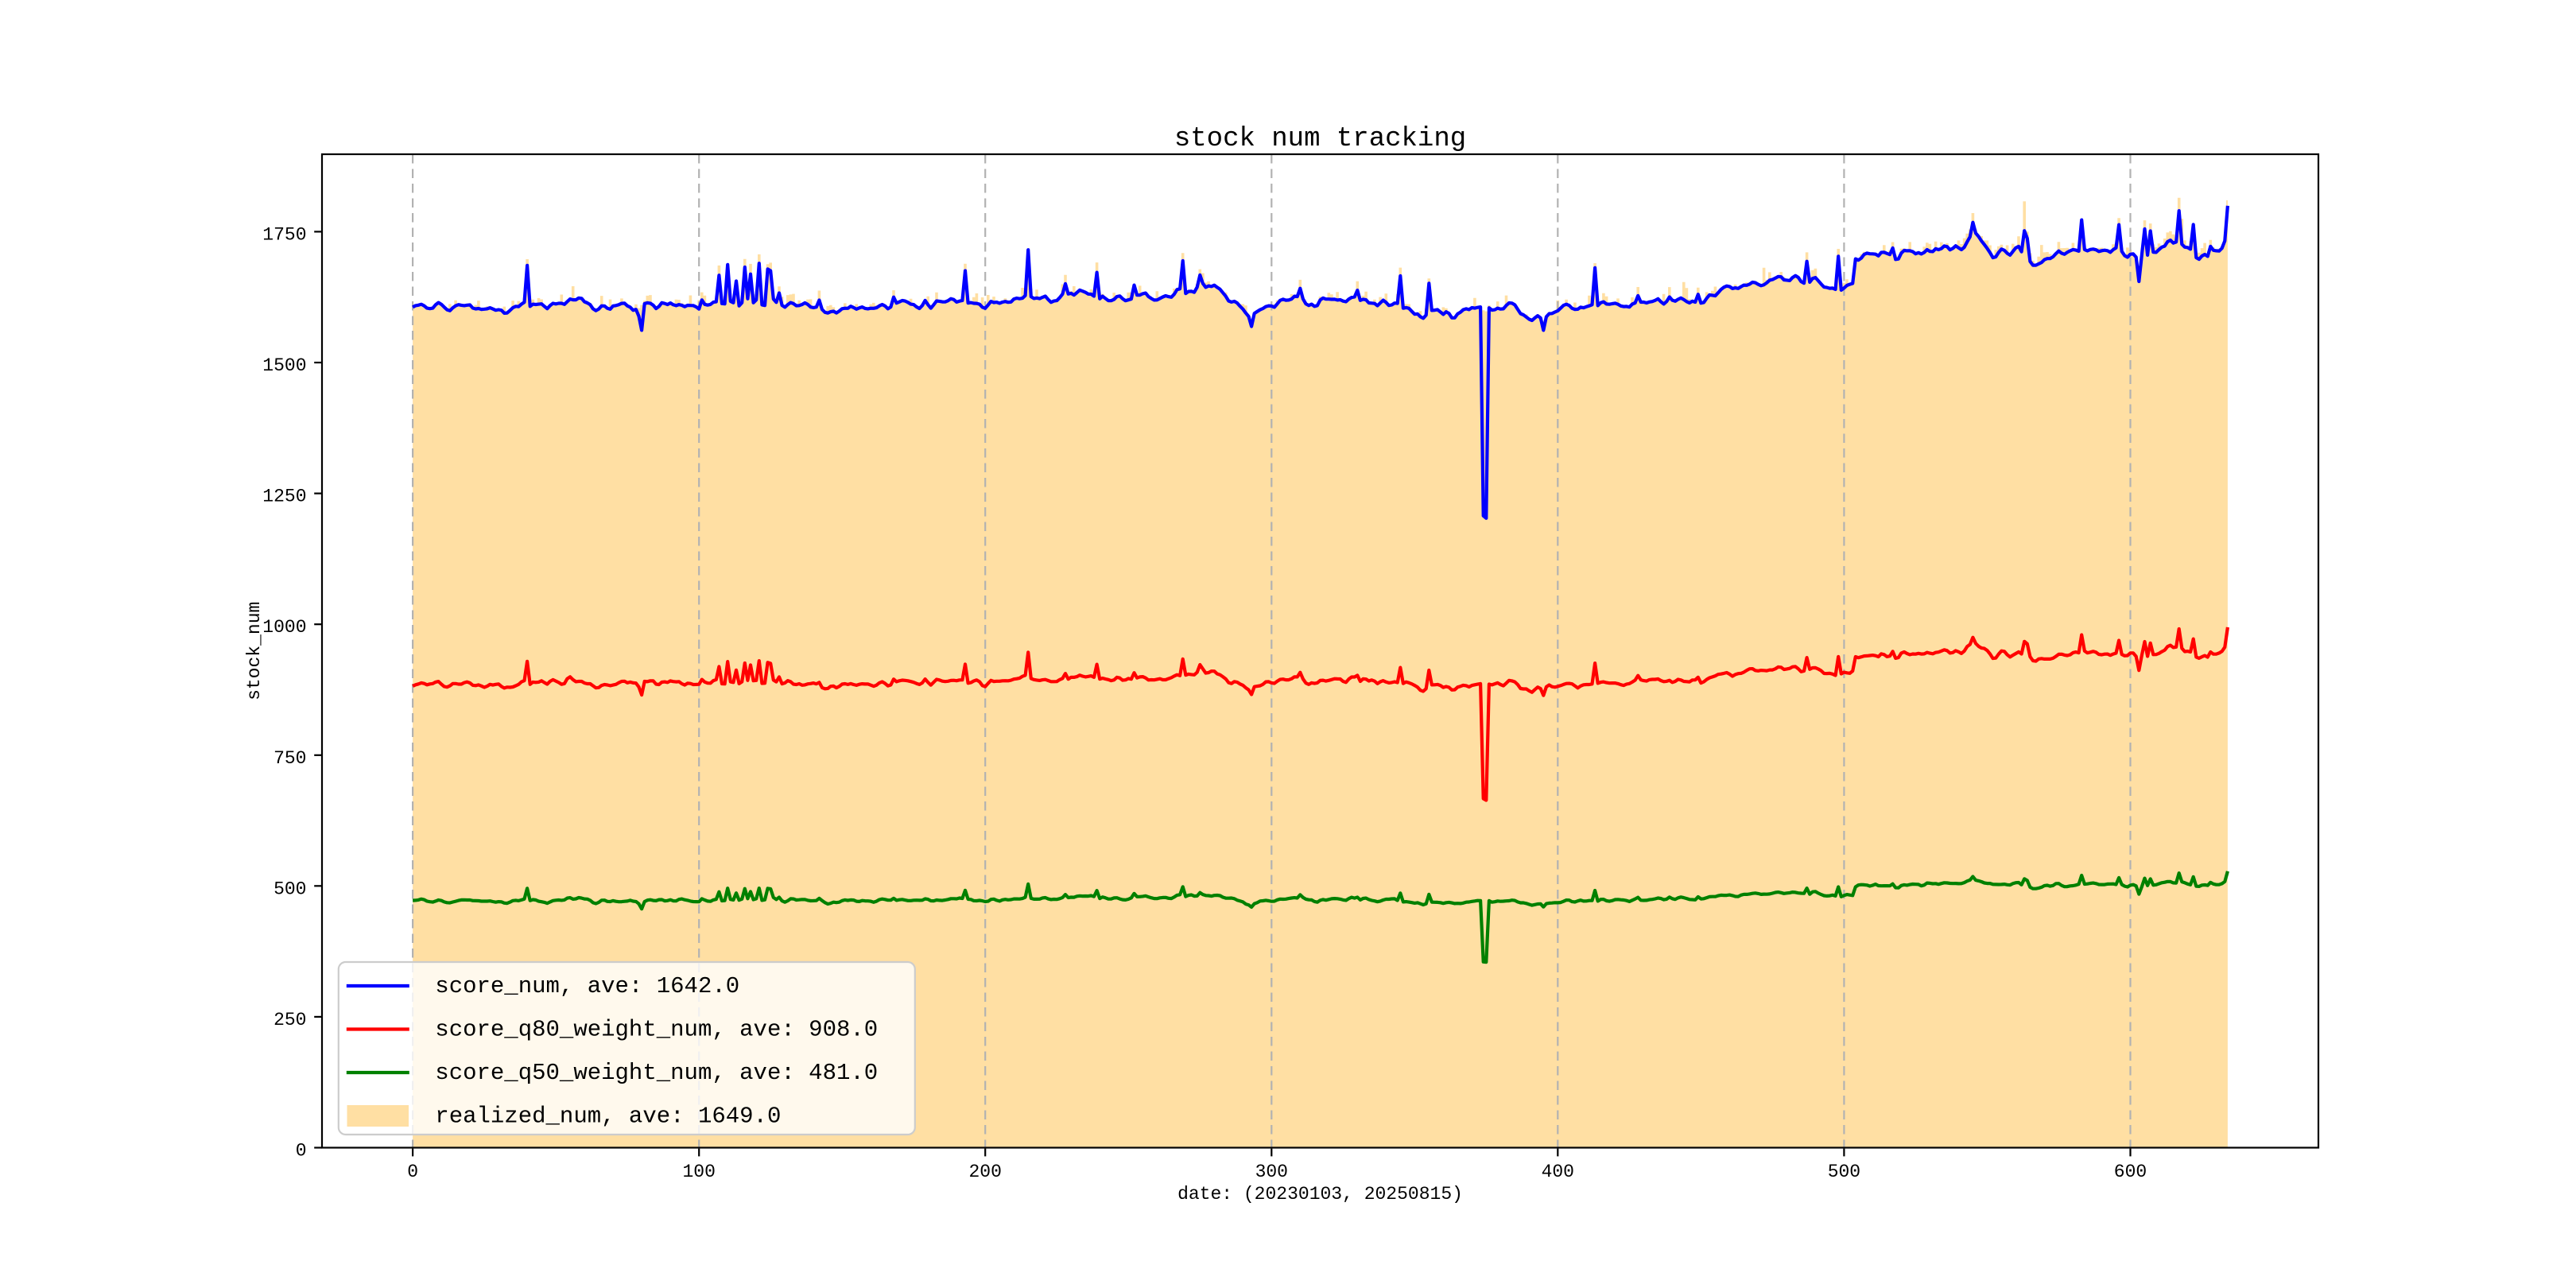 The image size is (2576, 1288). I want to click on svg-text: 100, so click(699, 1172).